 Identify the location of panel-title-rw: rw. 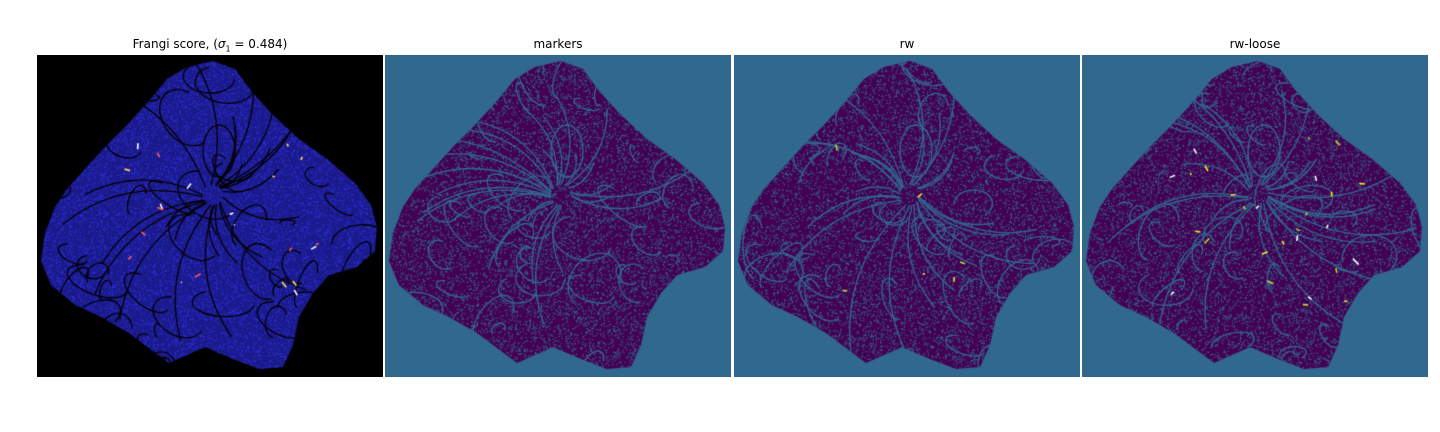
(907, 44).